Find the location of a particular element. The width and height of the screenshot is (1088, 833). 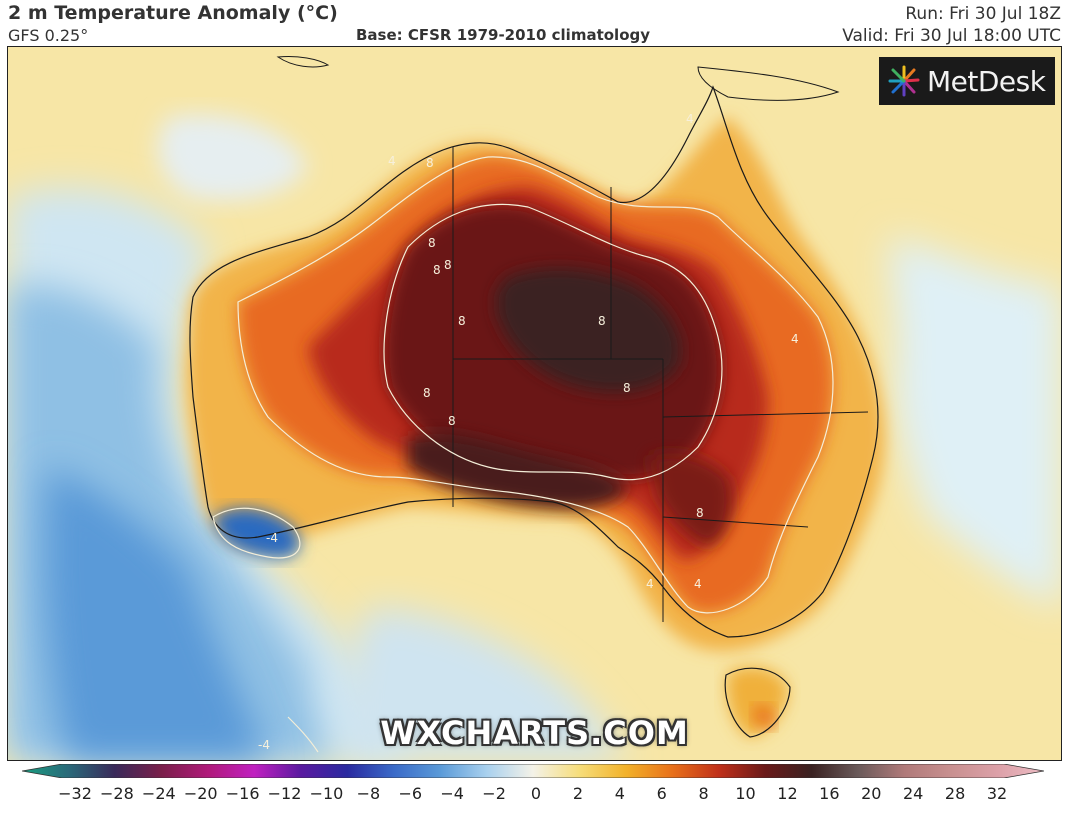

colorbar-tick-label: 20 is located at coordinates (871, 793).